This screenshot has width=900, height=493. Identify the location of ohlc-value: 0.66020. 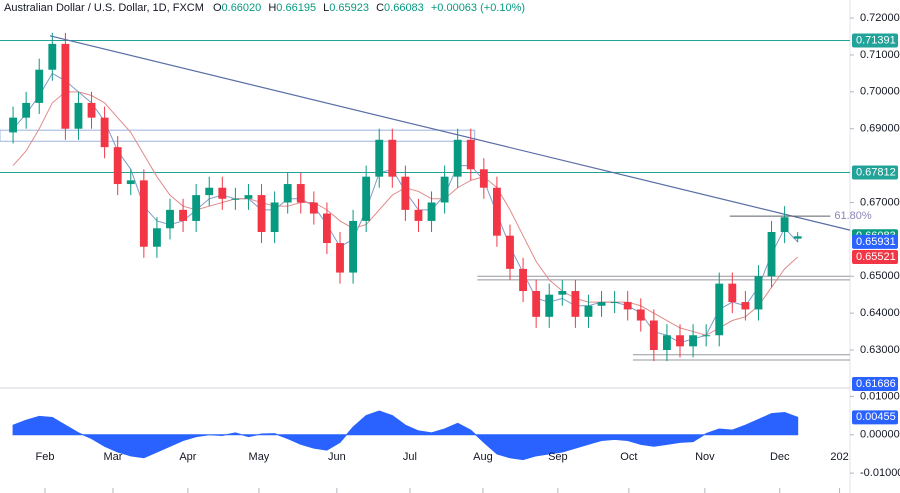
(242, 8).